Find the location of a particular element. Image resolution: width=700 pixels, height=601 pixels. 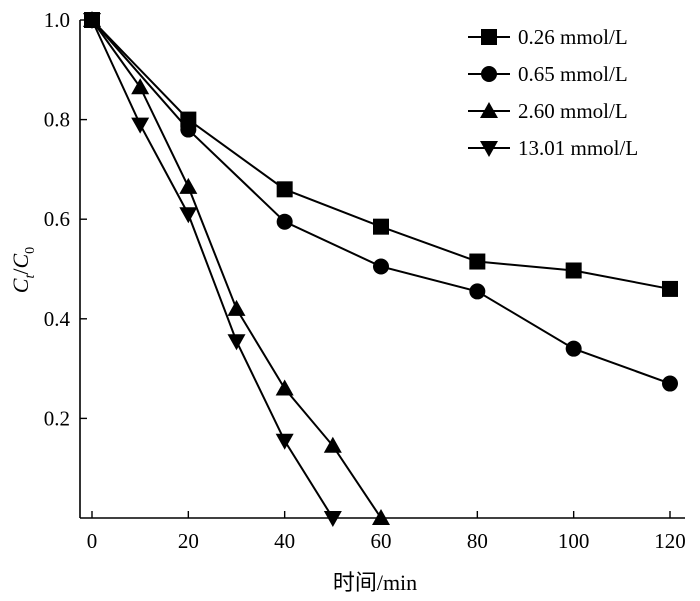

y-axis-title-c2: C is located at coordinates (20, 260).